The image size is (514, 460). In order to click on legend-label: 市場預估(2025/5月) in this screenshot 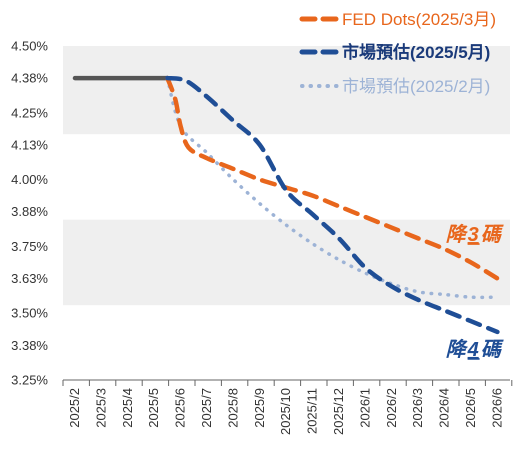, I will do `click(416, 52)`.